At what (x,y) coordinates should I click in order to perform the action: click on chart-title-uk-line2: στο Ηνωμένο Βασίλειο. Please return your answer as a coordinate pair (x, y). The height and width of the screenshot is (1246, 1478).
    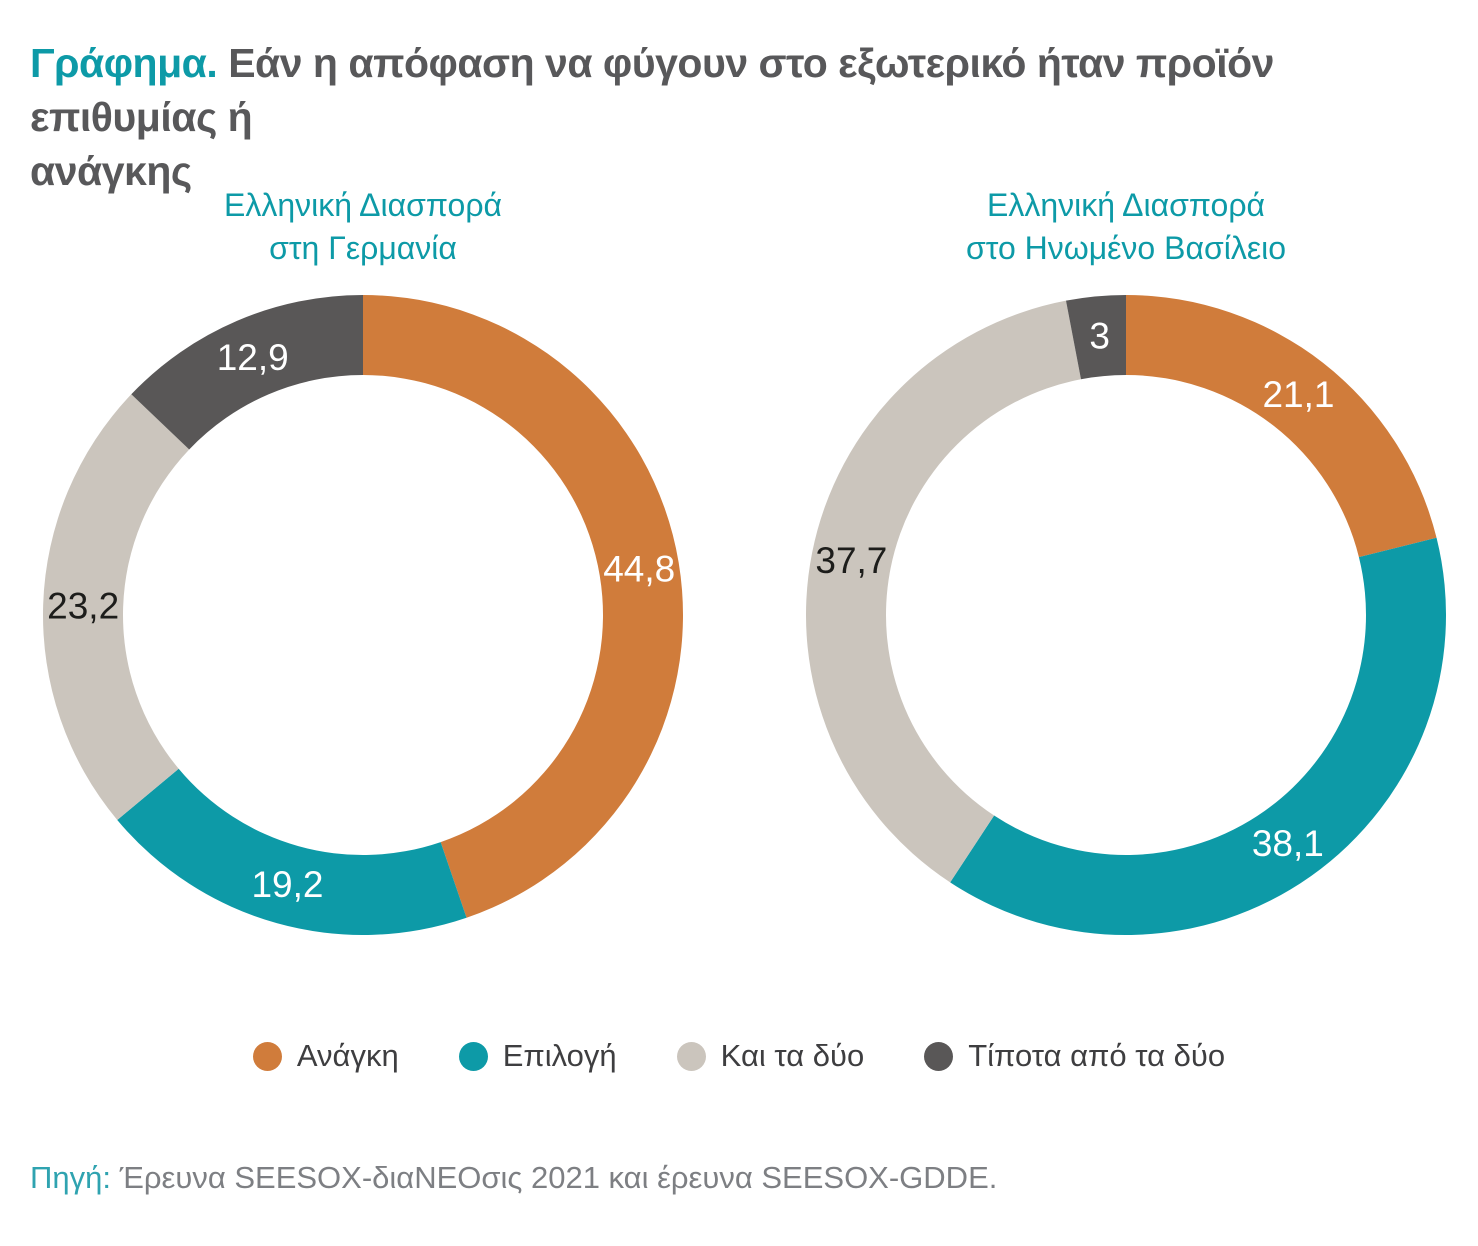
    Looking at the image, I should click on (1126, 248).